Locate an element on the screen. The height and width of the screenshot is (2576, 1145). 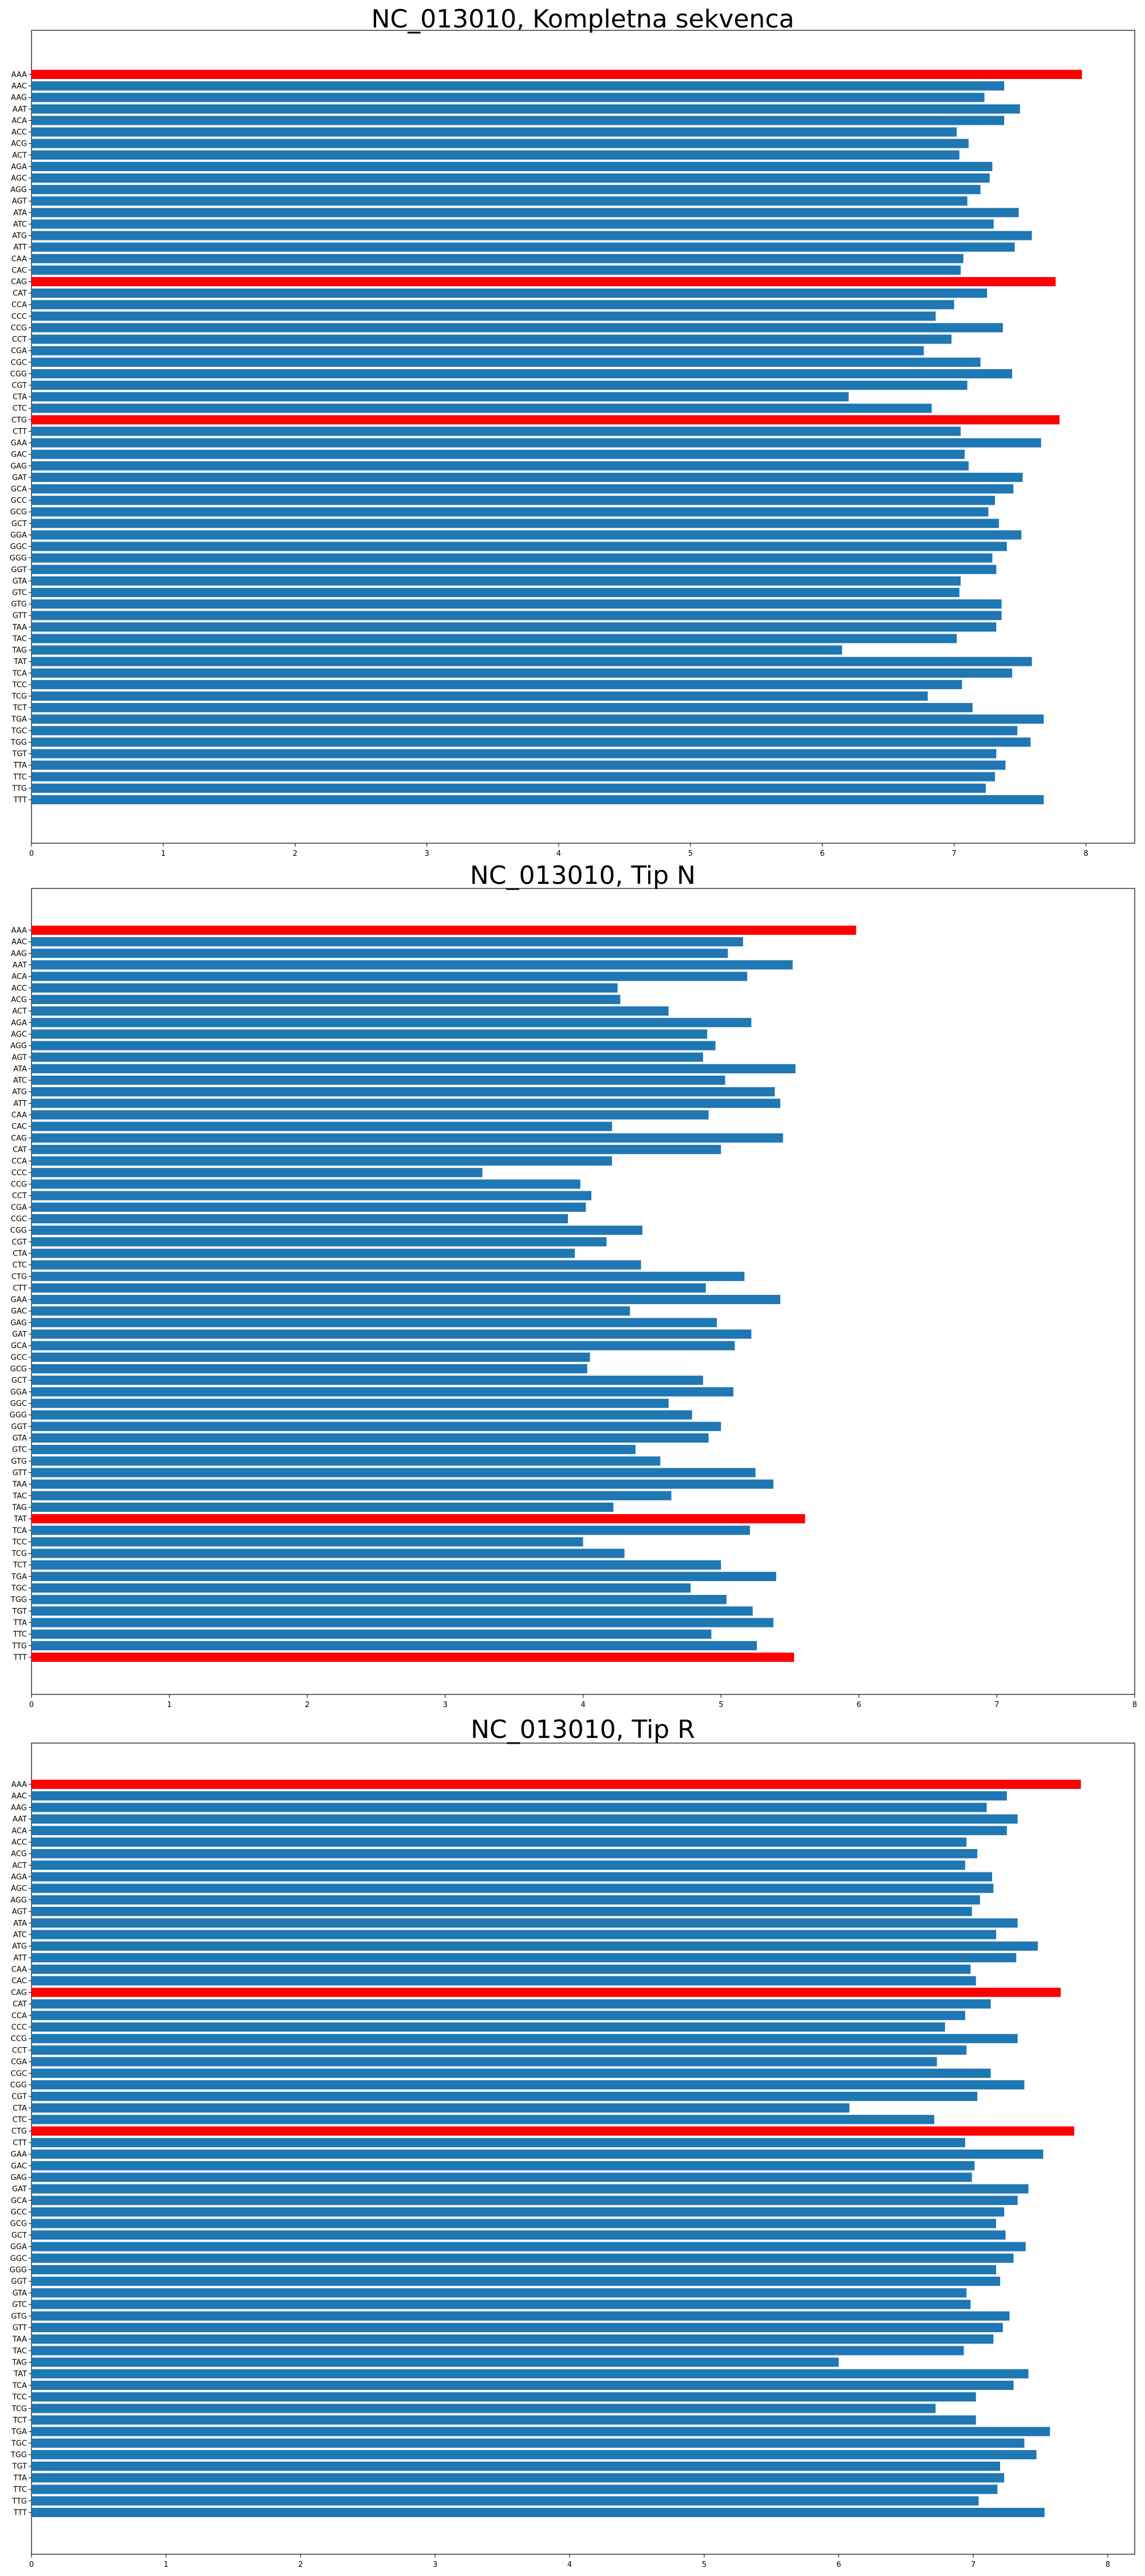
bar-cca is located at coordinates (498, 2015).